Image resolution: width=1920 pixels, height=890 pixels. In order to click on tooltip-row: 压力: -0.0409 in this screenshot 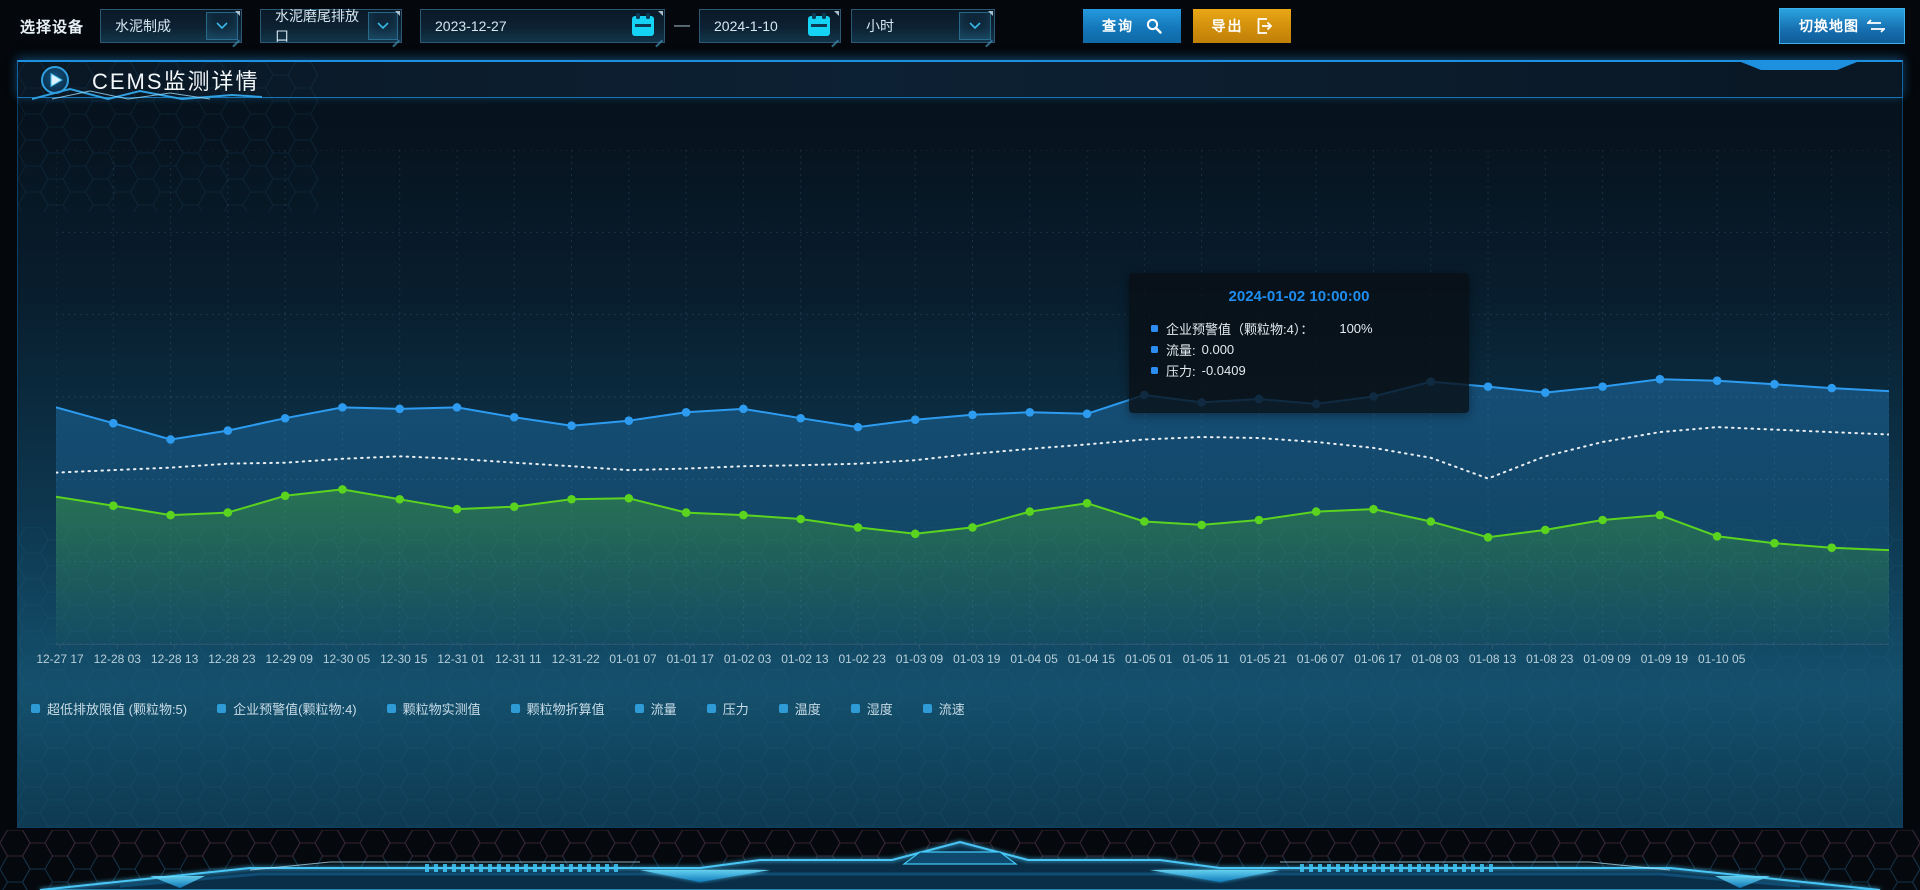, I will do `click(1299, 370)`.